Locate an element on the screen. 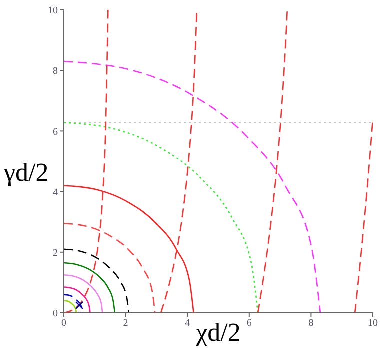 This screenshot has height=358, width=392. y-tick-label: 2 is located at coordinates (55, 253).